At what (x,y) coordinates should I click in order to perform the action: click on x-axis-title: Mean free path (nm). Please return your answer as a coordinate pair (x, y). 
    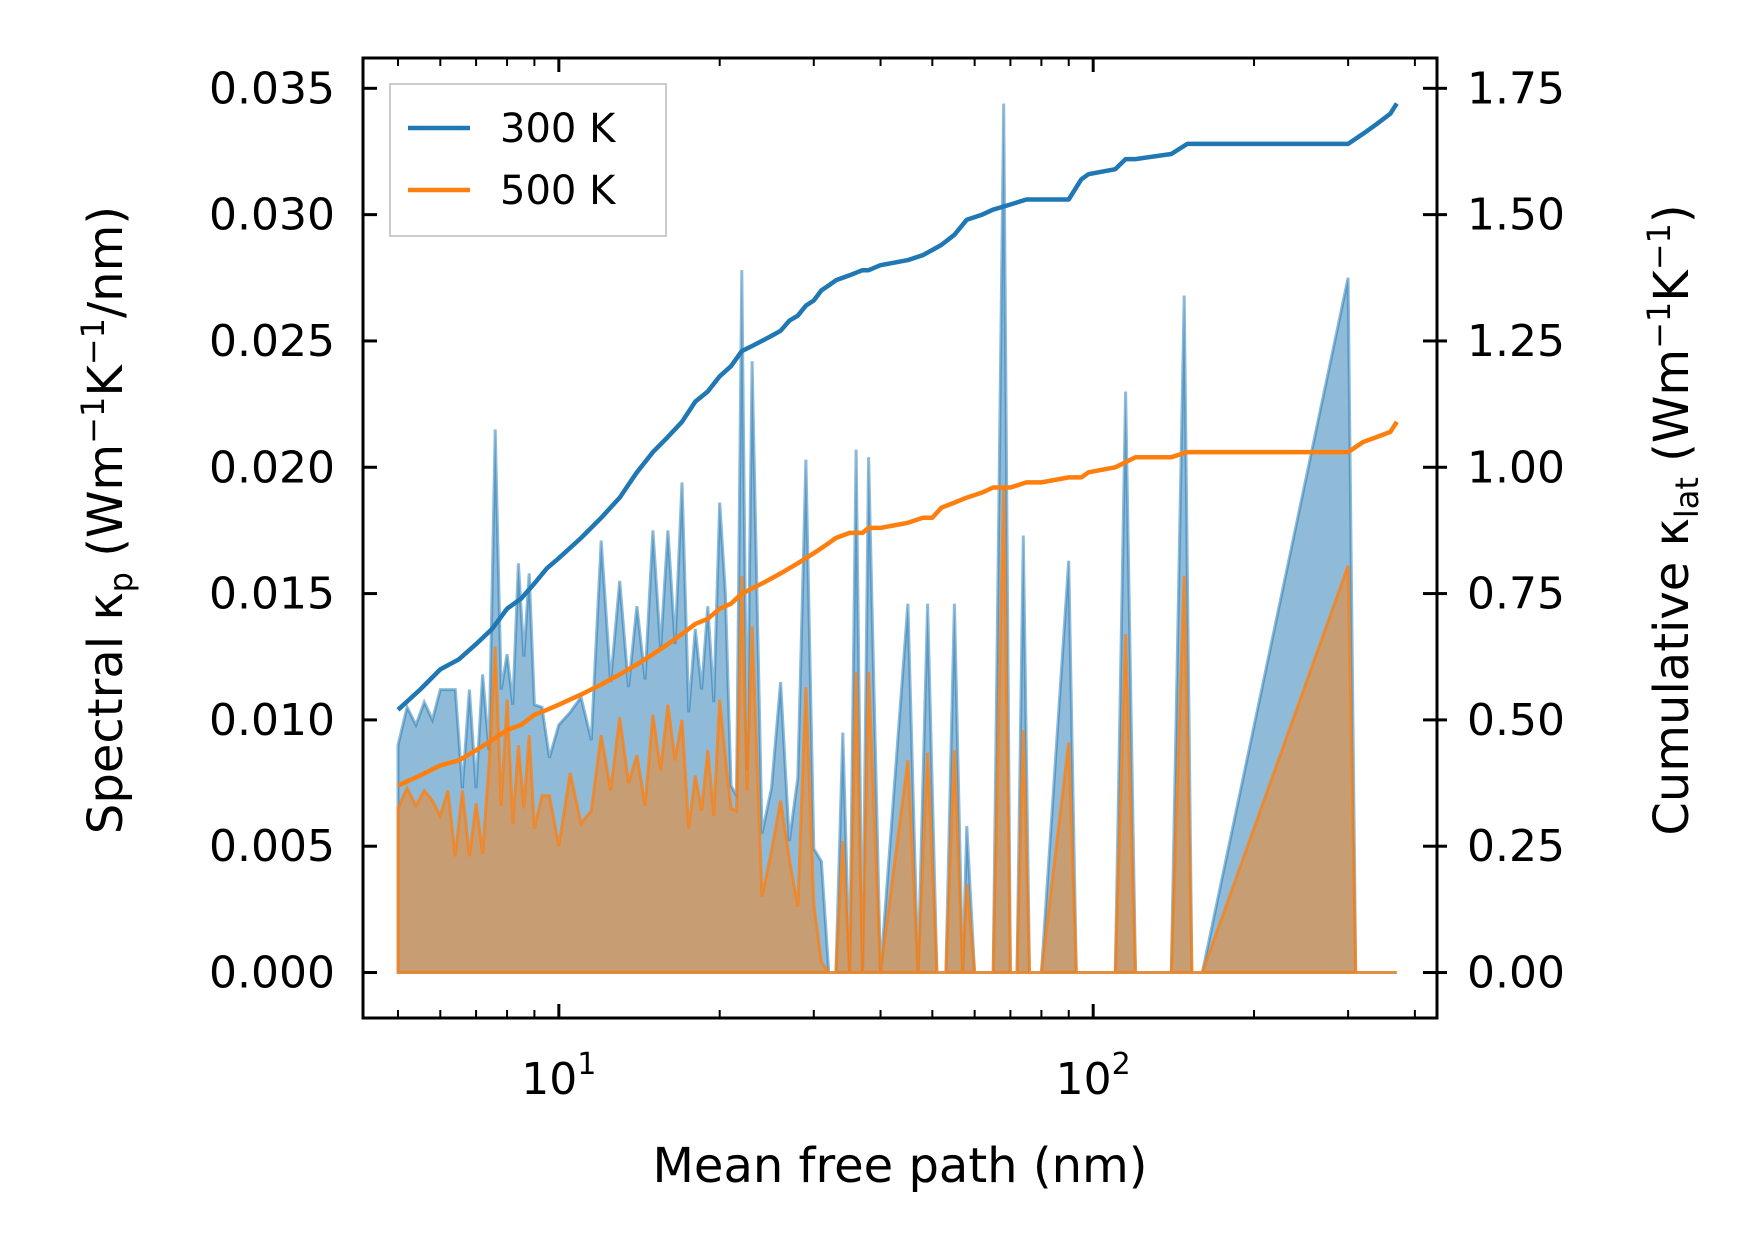
    Looking at the image, I should click on (900, 1166).